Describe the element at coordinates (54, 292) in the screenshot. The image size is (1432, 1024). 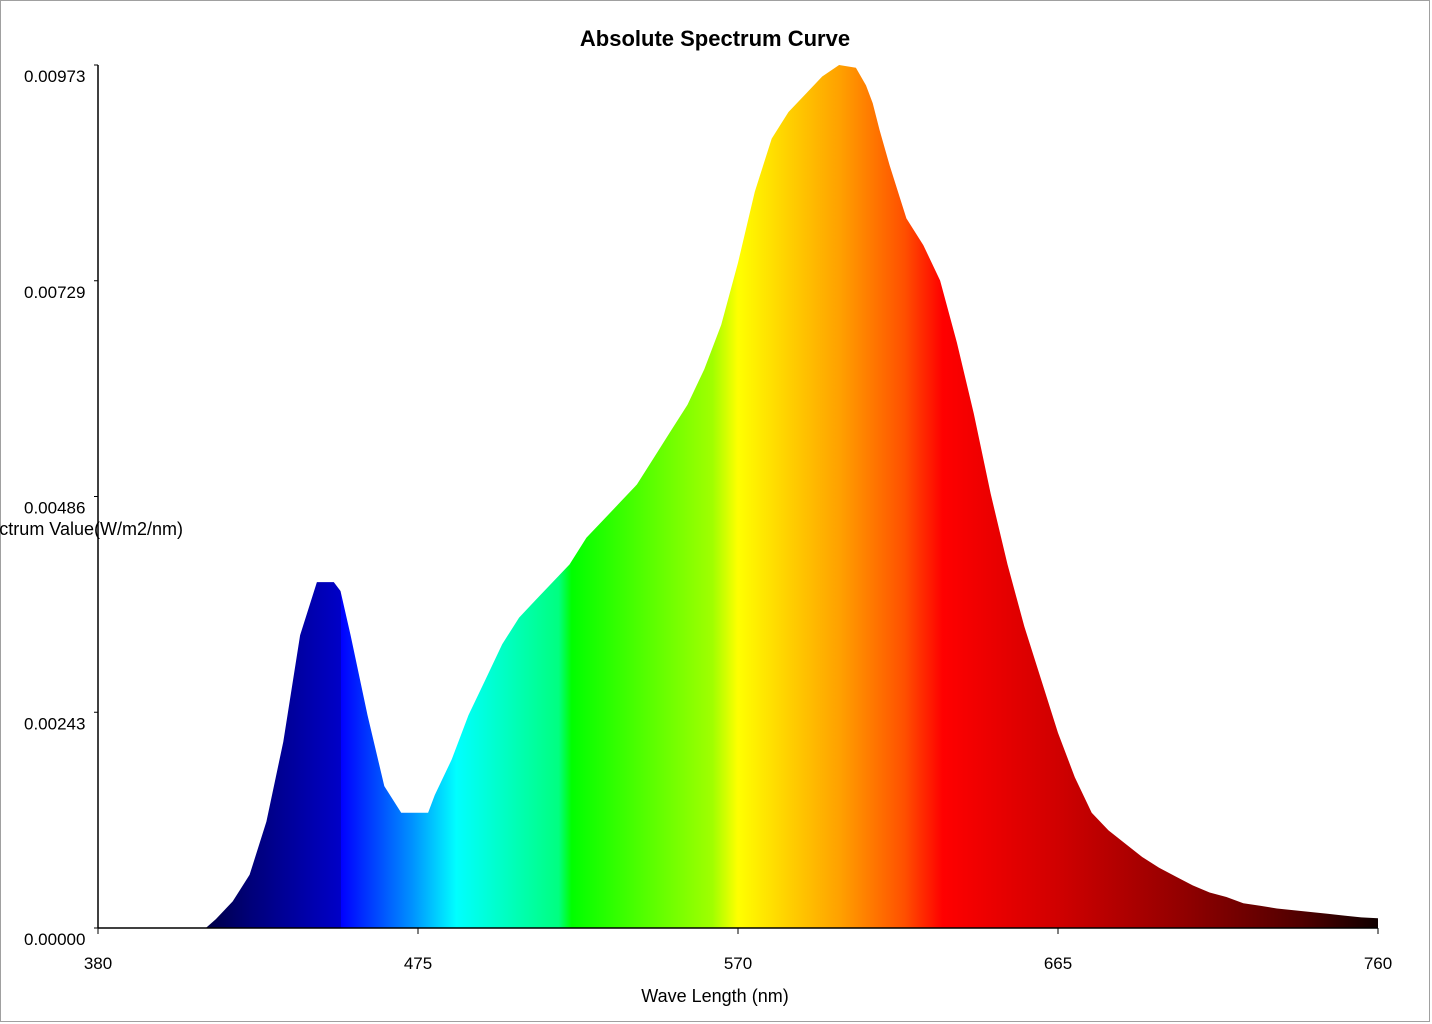
I see `y-tick-label: 0.00729` at that location.